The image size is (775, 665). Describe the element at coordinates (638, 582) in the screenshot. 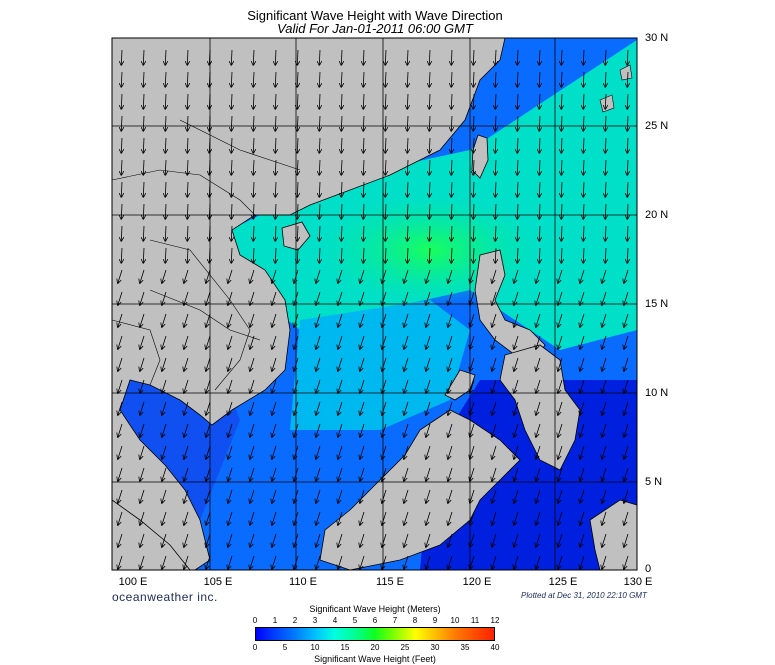

I see `lon-label-130e: 130 E` at that location.